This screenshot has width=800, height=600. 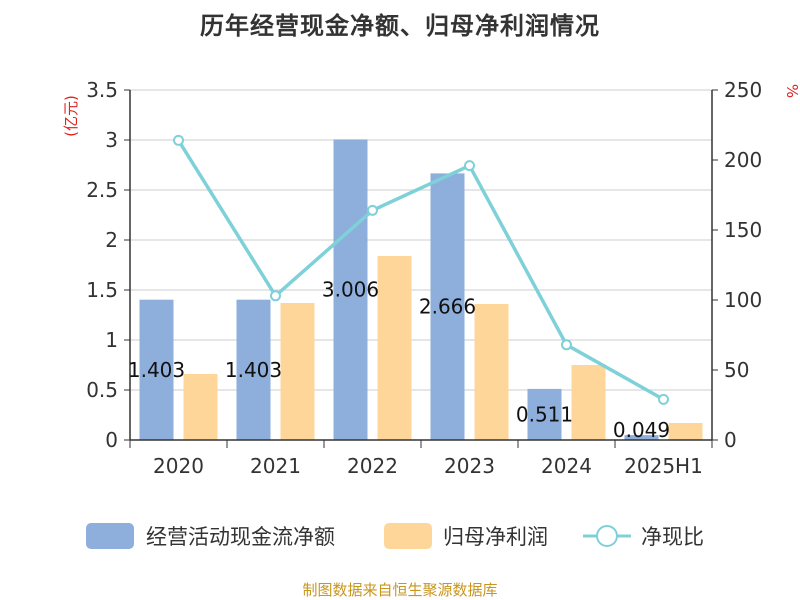 What do you see at coordinates (102, 290) in the screenshot?
I see `y-left-tick-label: 1.5` at bounding box center [102, 290].